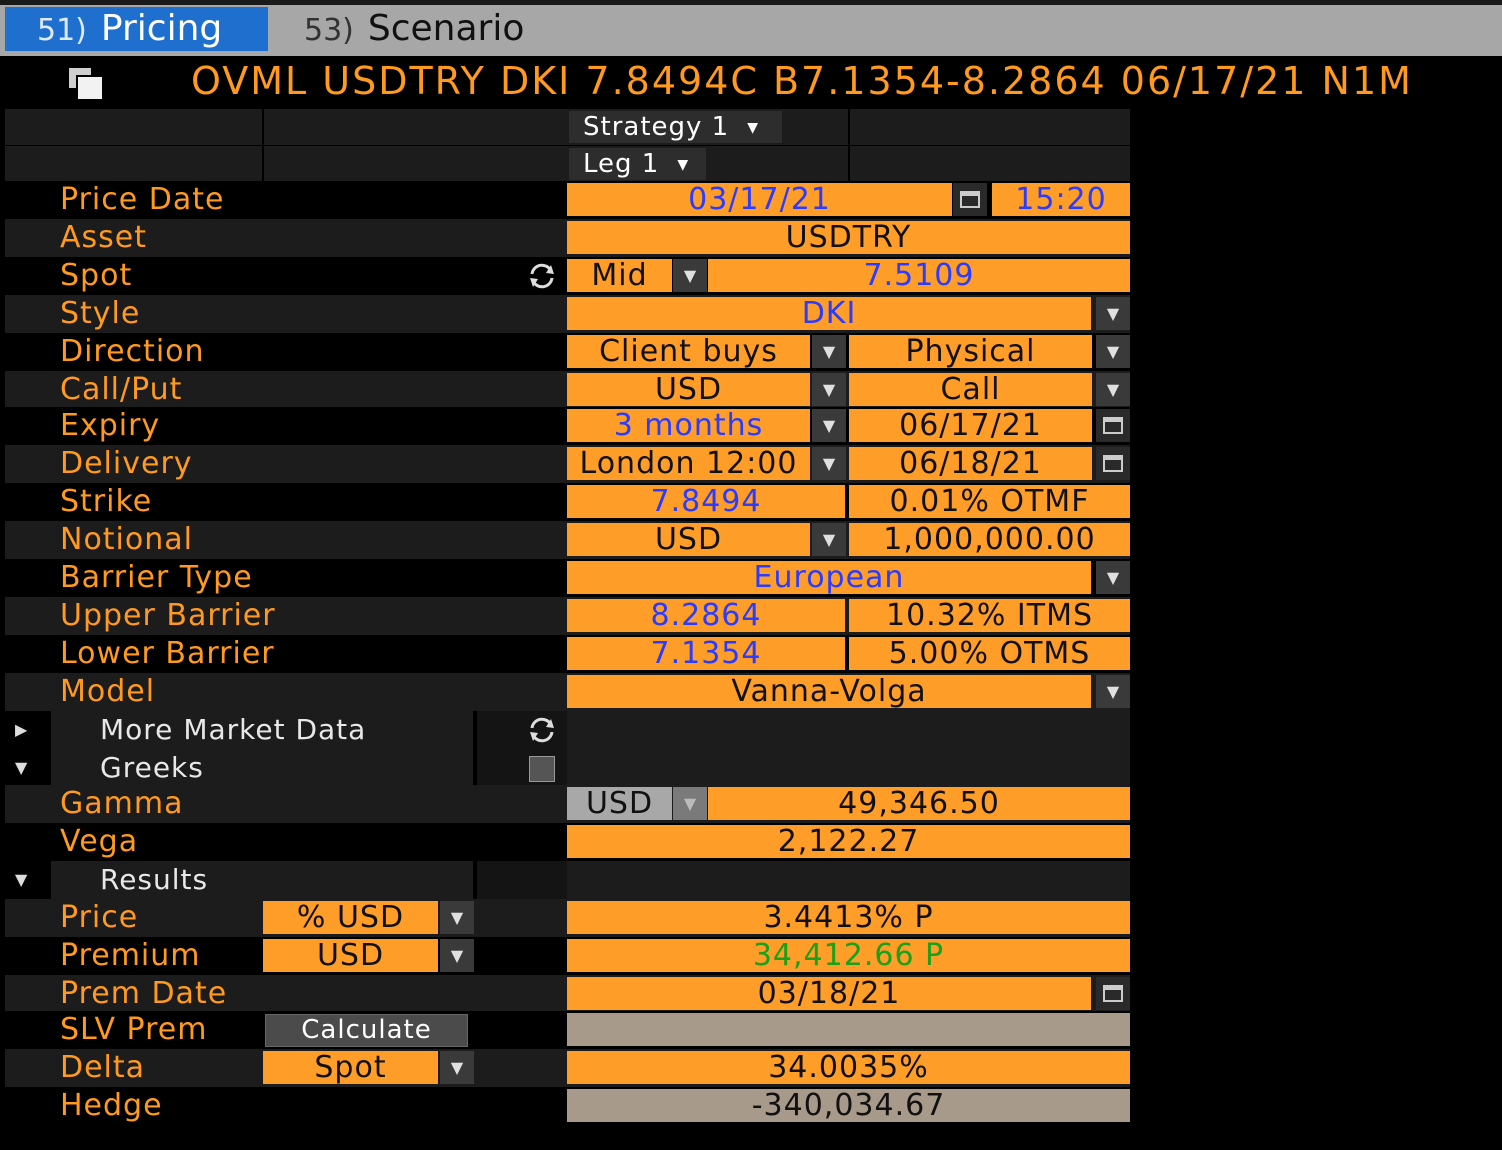 This screenshot has height=1150, width=1502. What do you see at coordinates (690, 275) in the screenshot?
I see `spot-side-dropdown: ▼` at bounding box center [690, 275].